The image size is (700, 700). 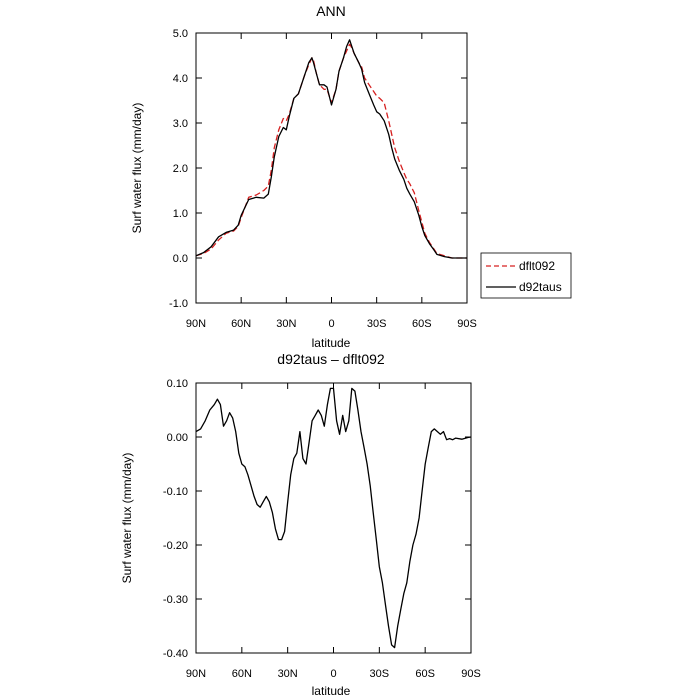 What do you see at coordinates (425, 674) in the screenshot?
I see `chart-bottom-x-tick-label: 60S` at bounding box center [425, 674].